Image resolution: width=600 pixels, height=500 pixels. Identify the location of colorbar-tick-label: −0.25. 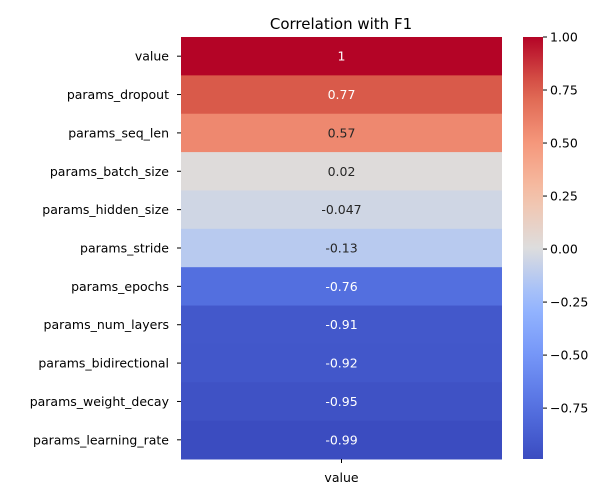
(569, 302).